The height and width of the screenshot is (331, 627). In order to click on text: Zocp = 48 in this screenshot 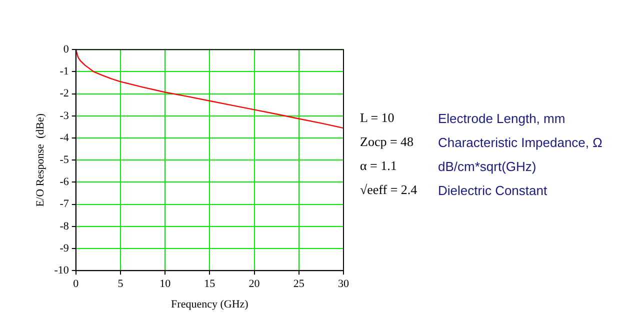, I will do `click(387, 142)`.